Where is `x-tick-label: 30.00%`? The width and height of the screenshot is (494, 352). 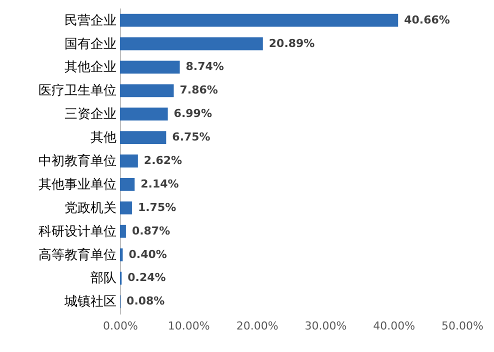
x-tick-label: 30.00% is located at coordinates (325, 326).